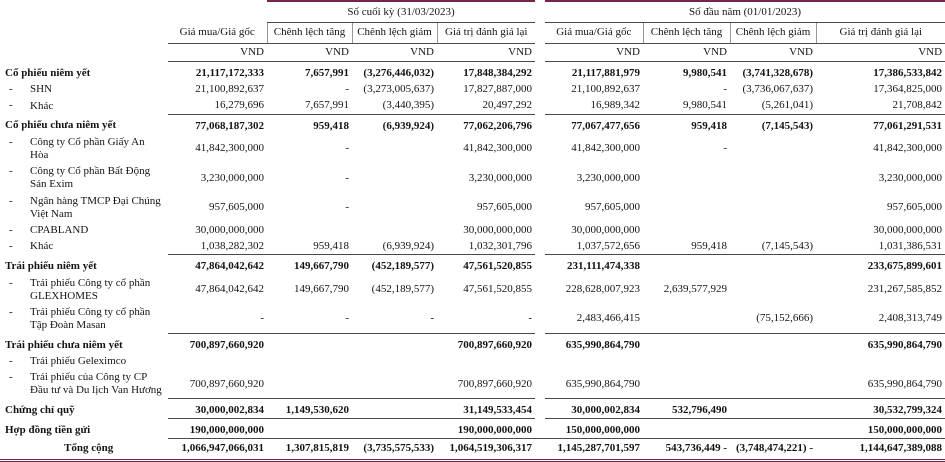  I want to click on value-cell: 149,667,790, so click(321, 266).